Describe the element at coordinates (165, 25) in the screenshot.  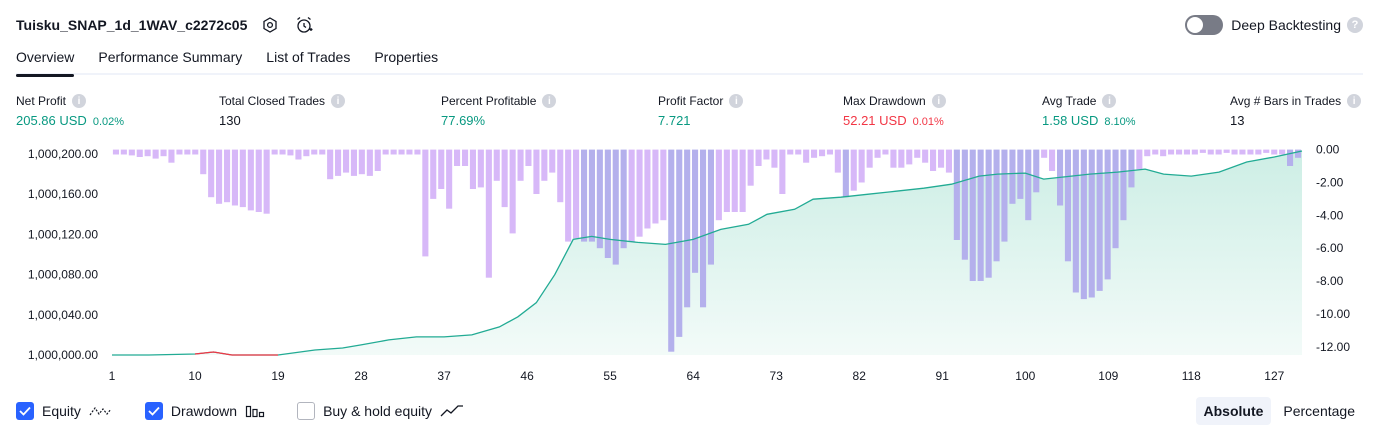
I see `strategy-header: Tuisku_SNAP_1d_1WAV_c2272c05` at that location.